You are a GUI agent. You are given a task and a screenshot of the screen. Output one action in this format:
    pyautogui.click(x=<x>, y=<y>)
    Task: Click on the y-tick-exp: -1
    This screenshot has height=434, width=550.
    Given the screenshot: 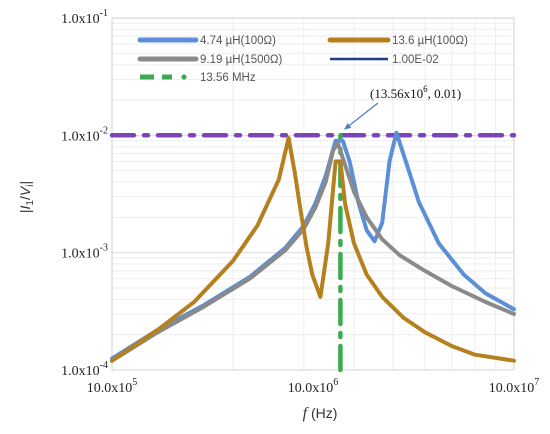 What is the action you would take?
    pyautogui.click(x=104, y=13)
    